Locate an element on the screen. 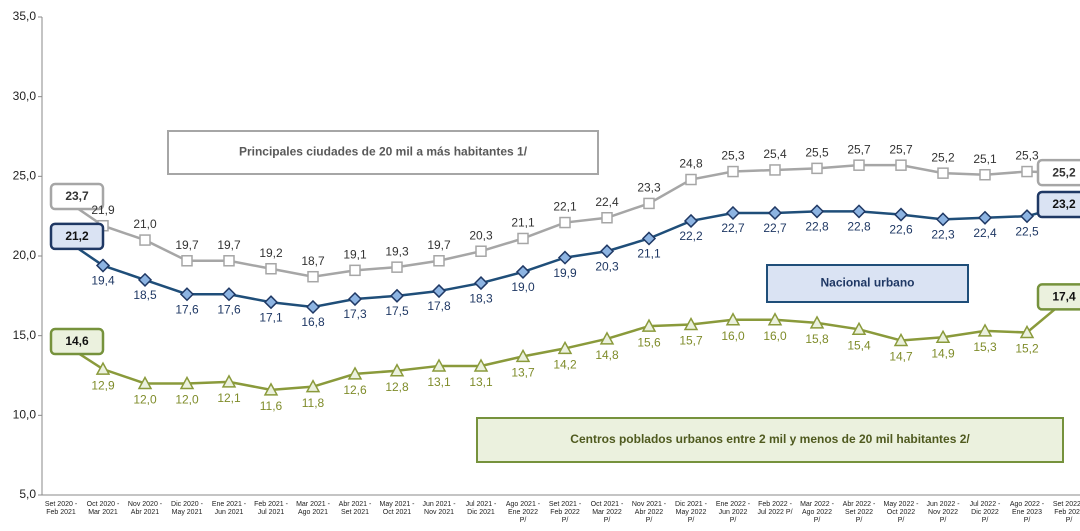 The image size is (1080, 531). value-label: 11,6 is located at coordinates (271, 406).